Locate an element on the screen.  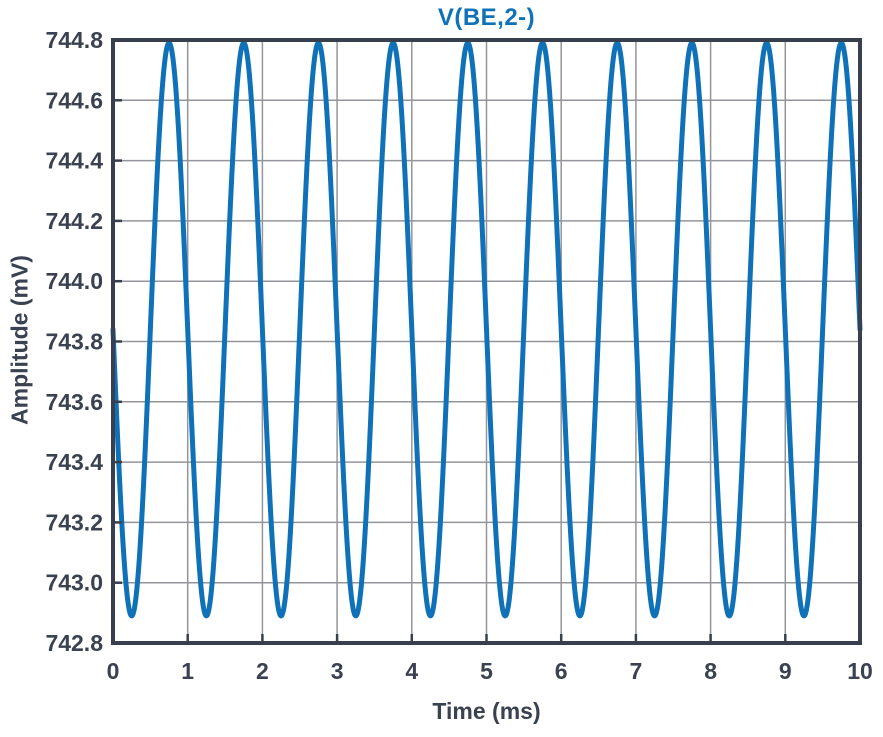
x-tick-label: 5 is located at coordinates (486, 671).